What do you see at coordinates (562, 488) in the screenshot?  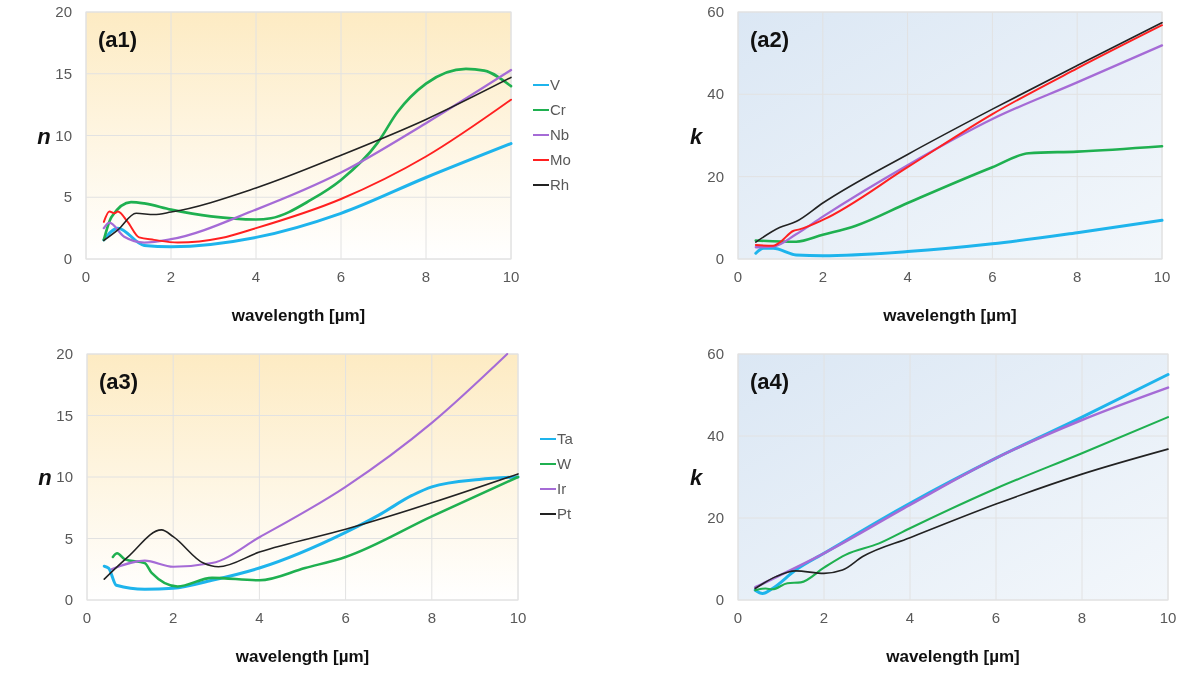 I see `legend-label: Ir` at bounding box center [562, 488].